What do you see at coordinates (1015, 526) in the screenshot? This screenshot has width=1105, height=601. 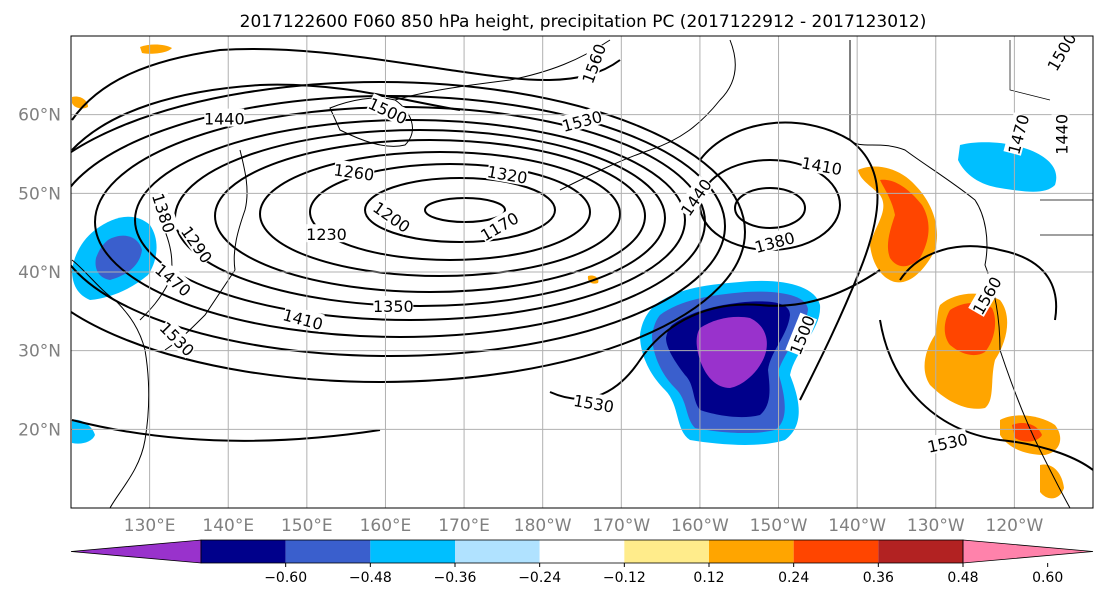 I see `longitude-label: 120°W` at bounding box center [1015, 526].